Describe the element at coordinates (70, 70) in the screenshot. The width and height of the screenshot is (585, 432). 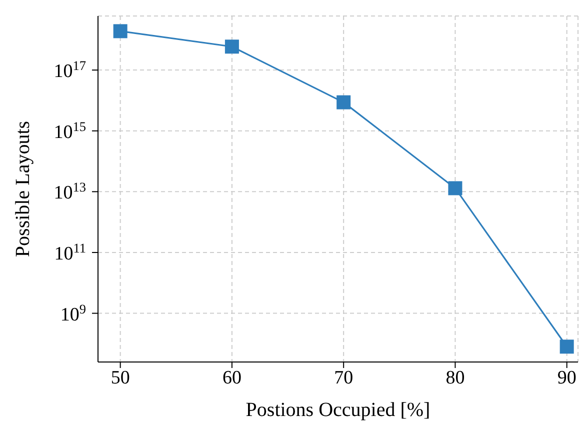
I see `y-tick-label: 10$^{17}$` at that location.